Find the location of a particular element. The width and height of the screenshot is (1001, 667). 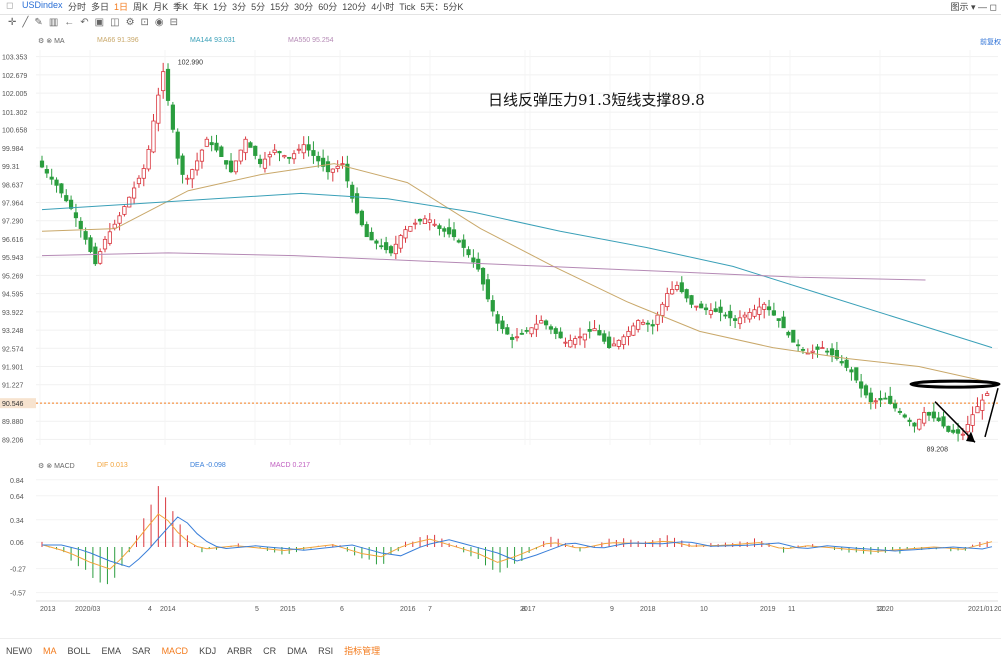

indicator-tab: BOLL is located at coordinates (79, 651).